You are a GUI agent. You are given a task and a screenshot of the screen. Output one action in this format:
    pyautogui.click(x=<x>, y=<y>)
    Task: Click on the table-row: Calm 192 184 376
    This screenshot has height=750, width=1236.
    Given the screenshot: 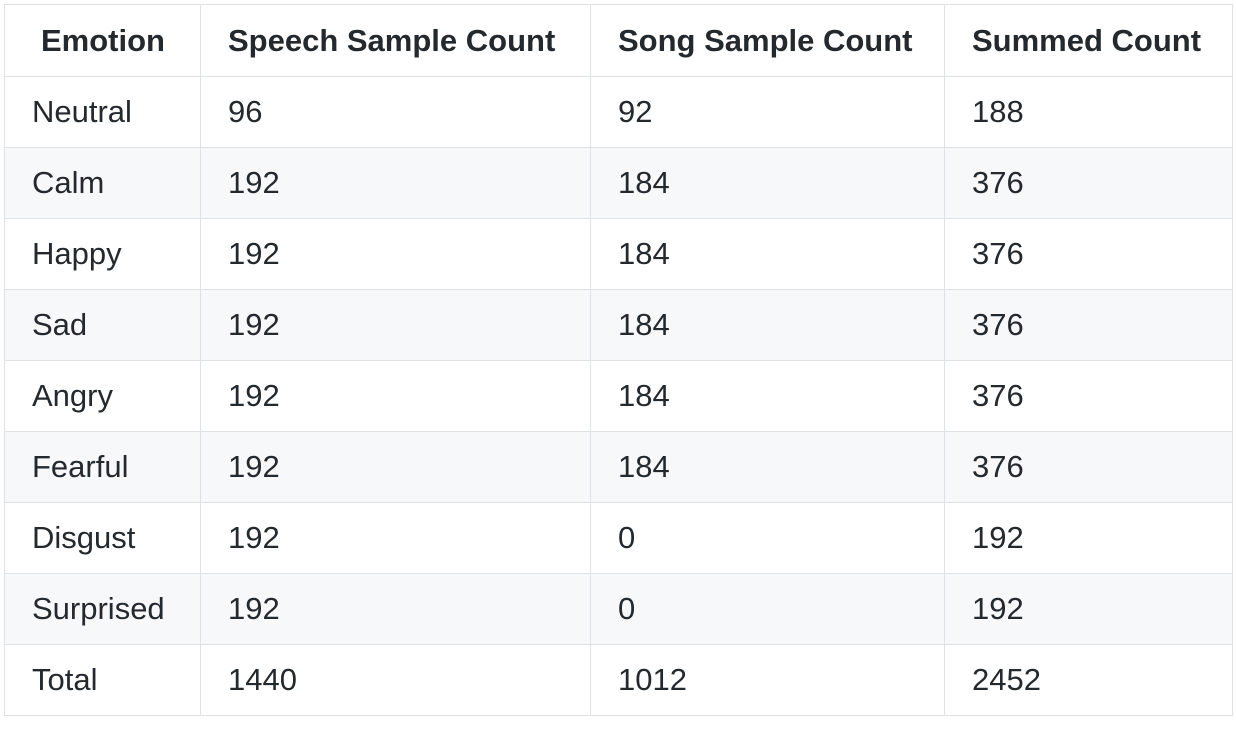 What is the action you would take?
    pyautogui.click(x=618, y=183)
    